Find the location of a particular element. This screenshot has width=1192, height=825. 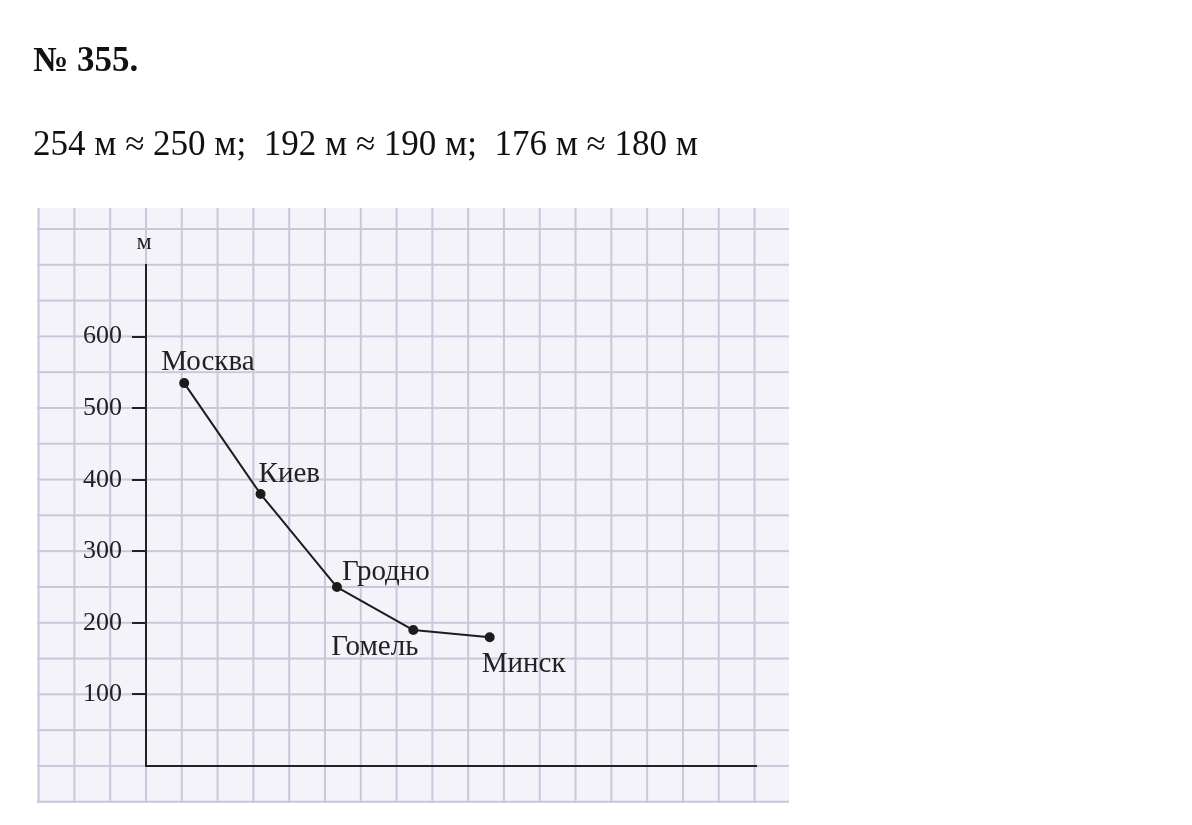

annotation: Минск is located at coordinates (524, 662).